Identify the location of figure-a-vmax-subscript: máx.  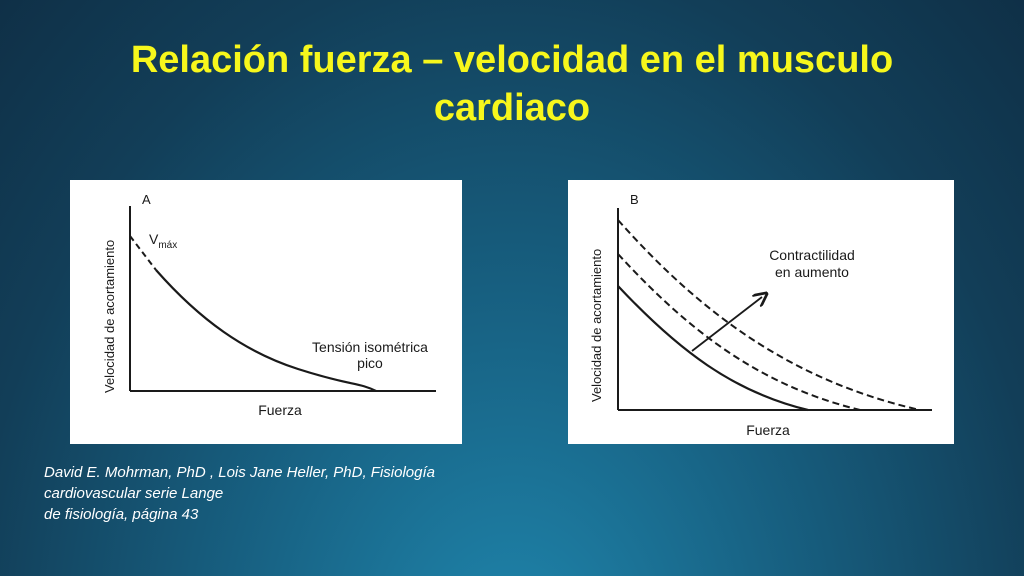
(167, 245).